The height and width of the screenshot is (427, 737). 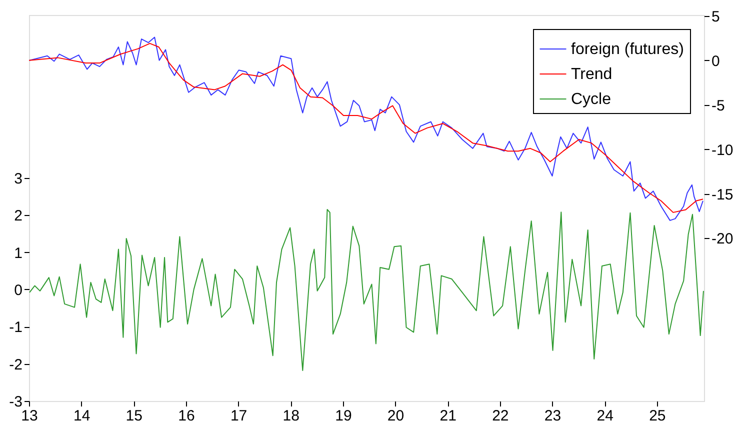 I want to click on y-tick-label: 1, so click(x=18, y=253).